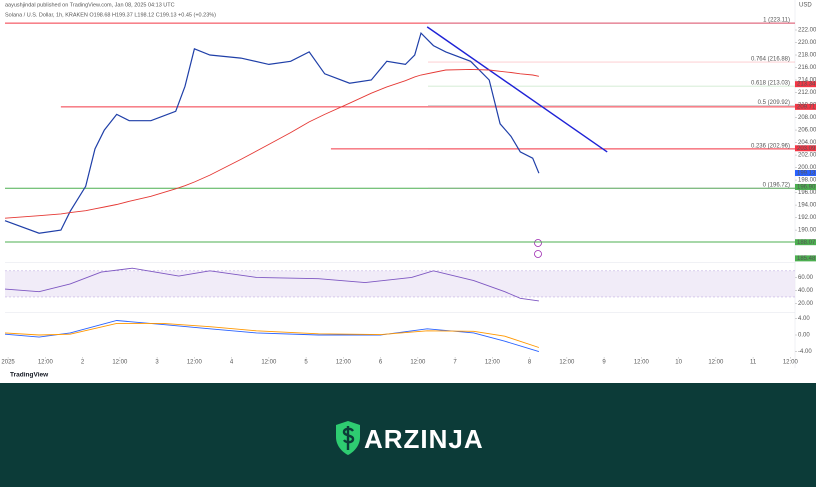 The height and width of the screenshot is (487, 816). I want to click on x-tick-label: 11, so click(753, 363).